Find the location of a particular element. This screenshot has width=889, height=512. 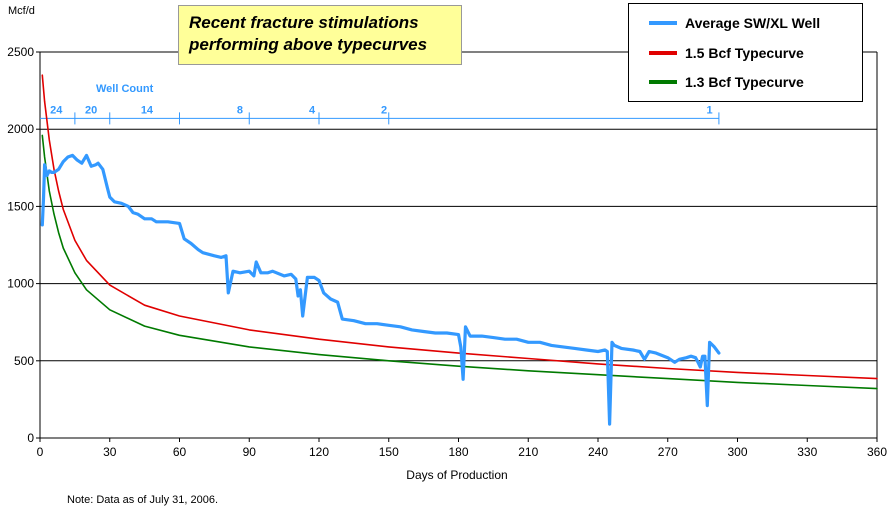

x-tick-label: 90 is located at coordinates (250, 452).